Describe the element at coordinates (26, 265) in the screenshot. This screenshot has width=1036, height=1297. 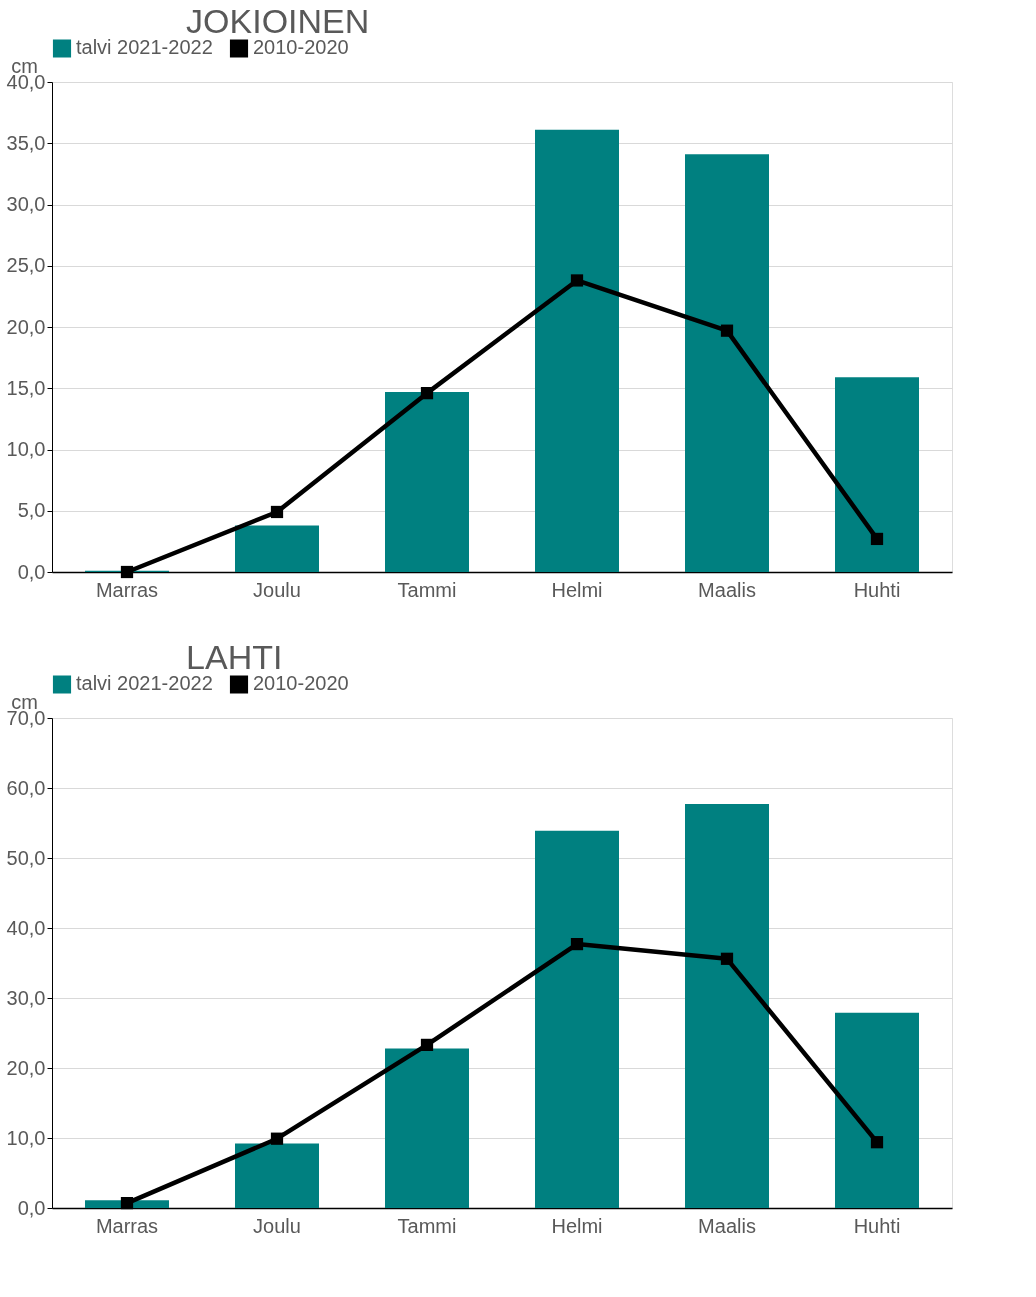
I see `y-tick-label: 25,0` at that location.